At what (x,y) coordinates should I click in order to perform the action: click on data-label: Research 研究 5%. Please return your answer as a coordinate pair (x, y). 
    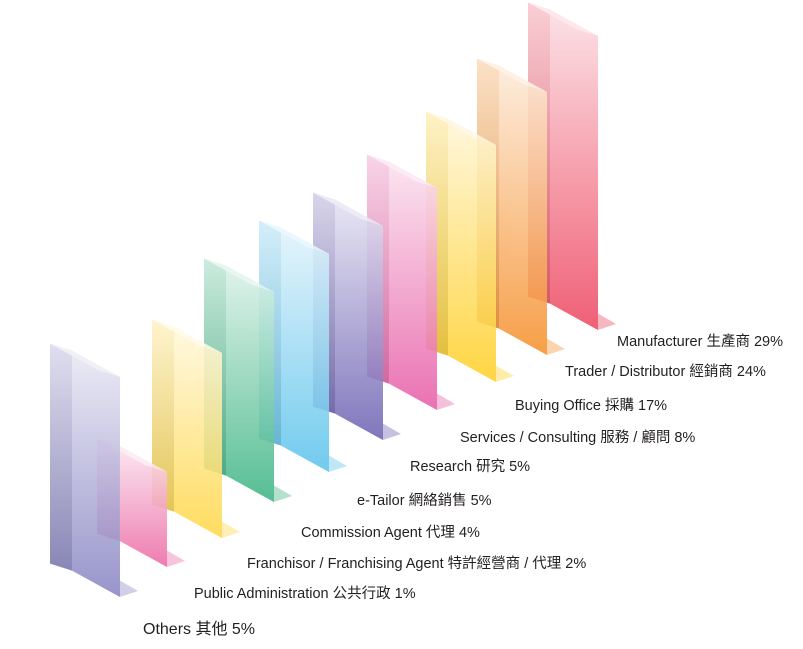
    Looking at the image, I should click on (470, 466).